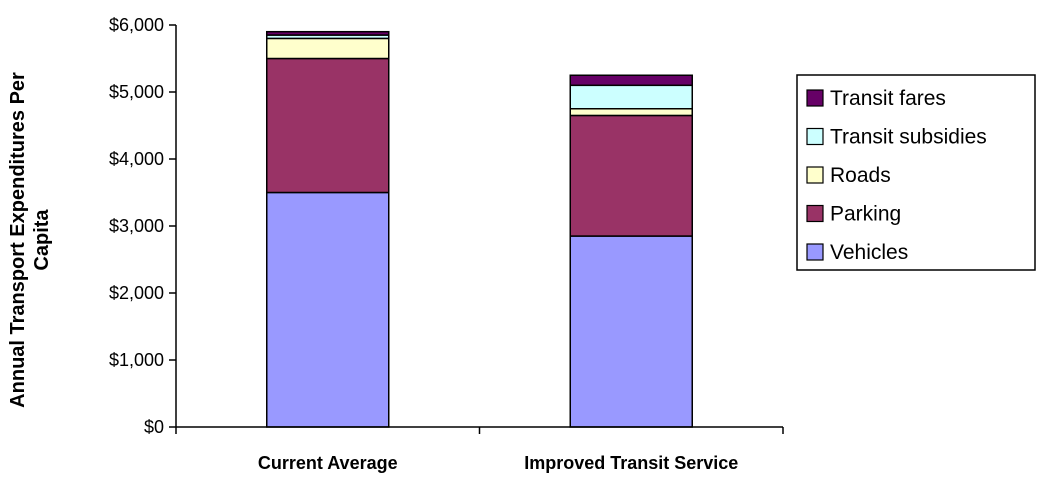 The image size is (1037, 477). I want to click on legend-box, so click(916, 172).